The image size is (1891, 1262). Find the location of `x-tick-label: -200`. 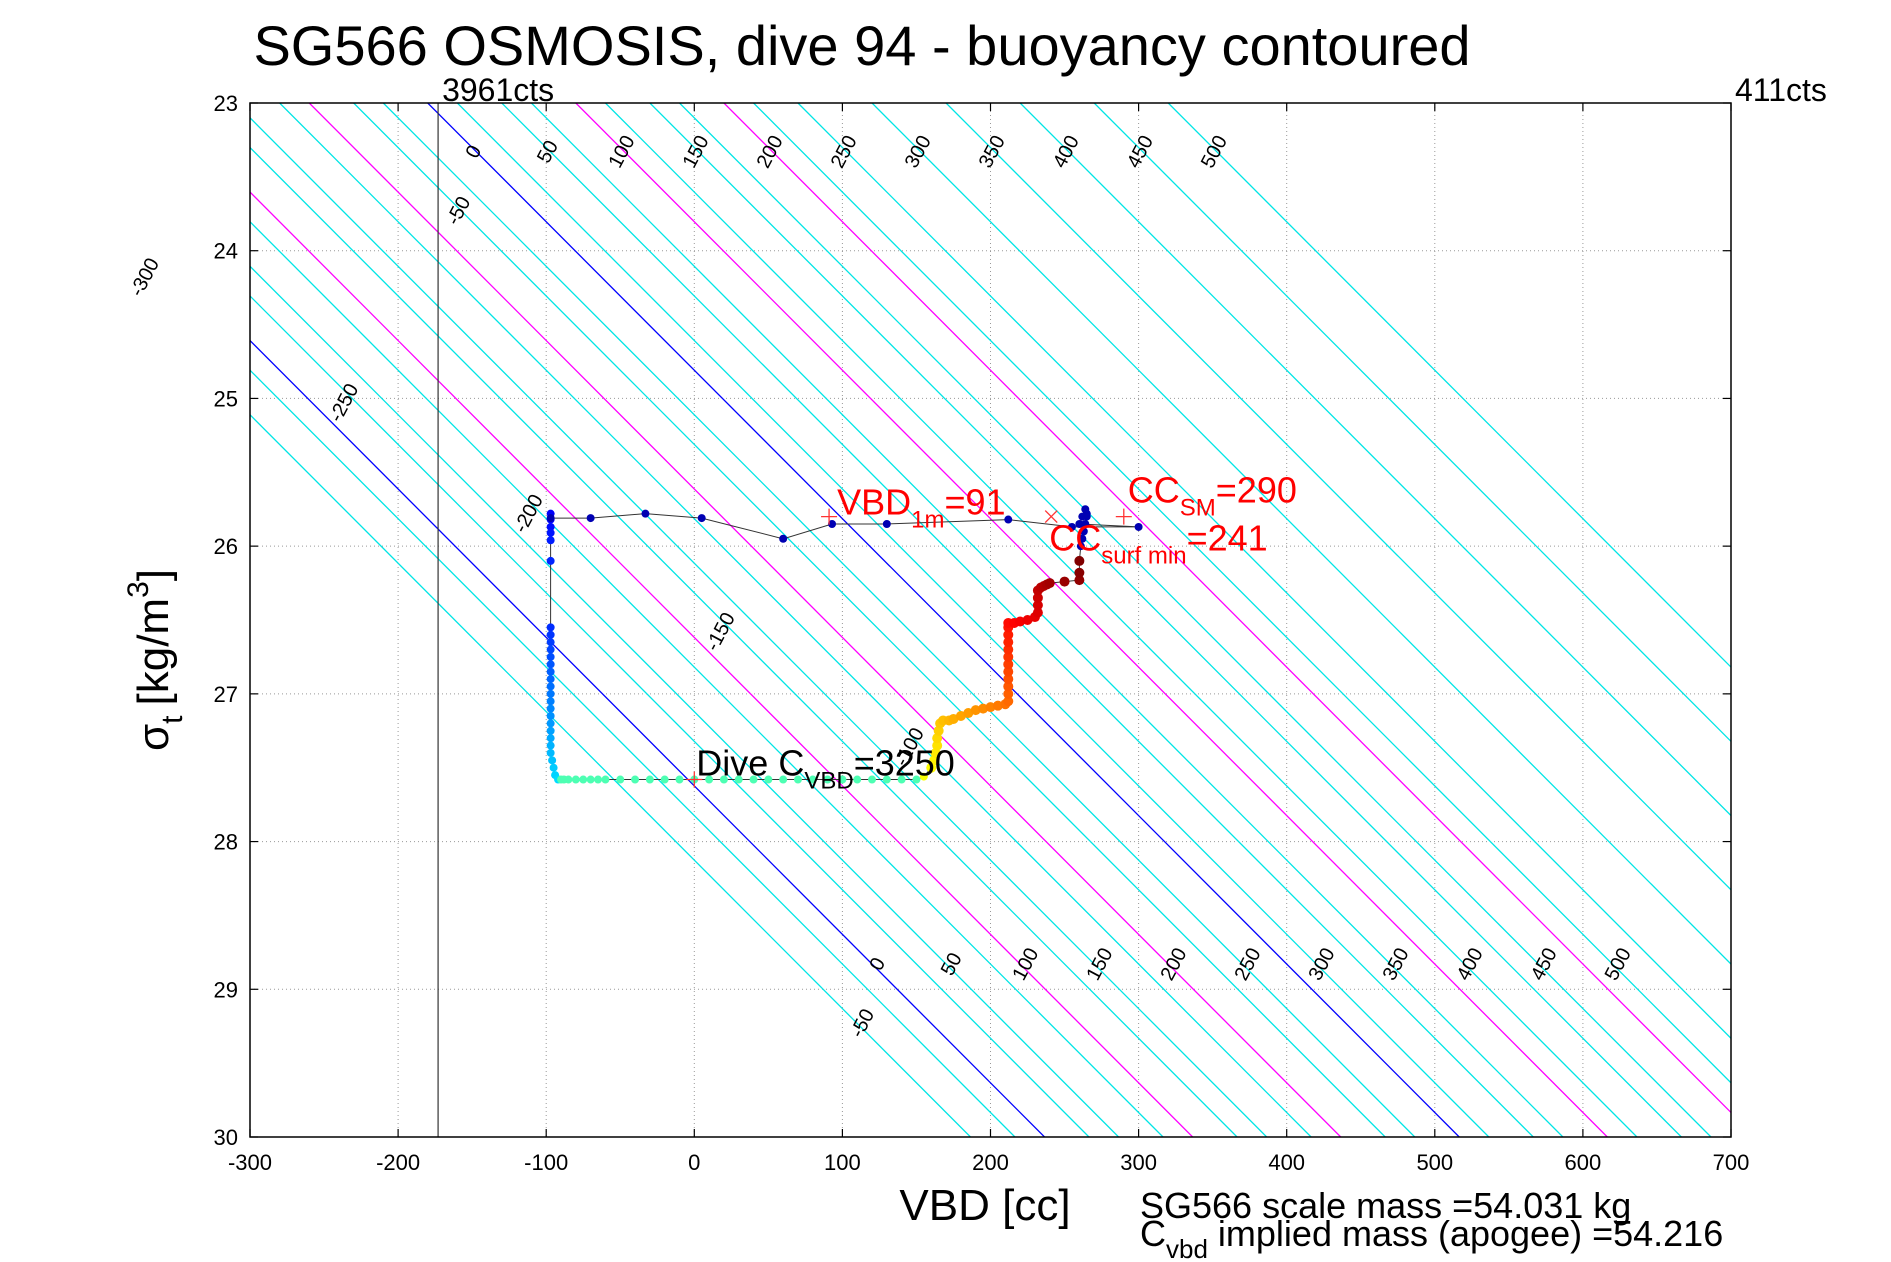

x-tick-label: -200 is located at coordinates (398, 1162).